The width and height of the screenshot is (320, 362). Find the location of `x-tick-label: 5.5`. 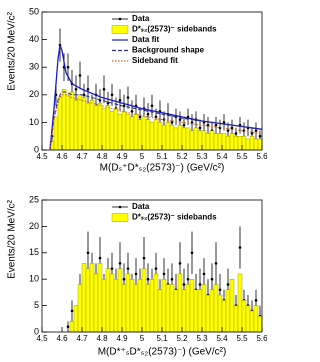

x-tick-label: 5.5 is located at coordinates (242, 338).